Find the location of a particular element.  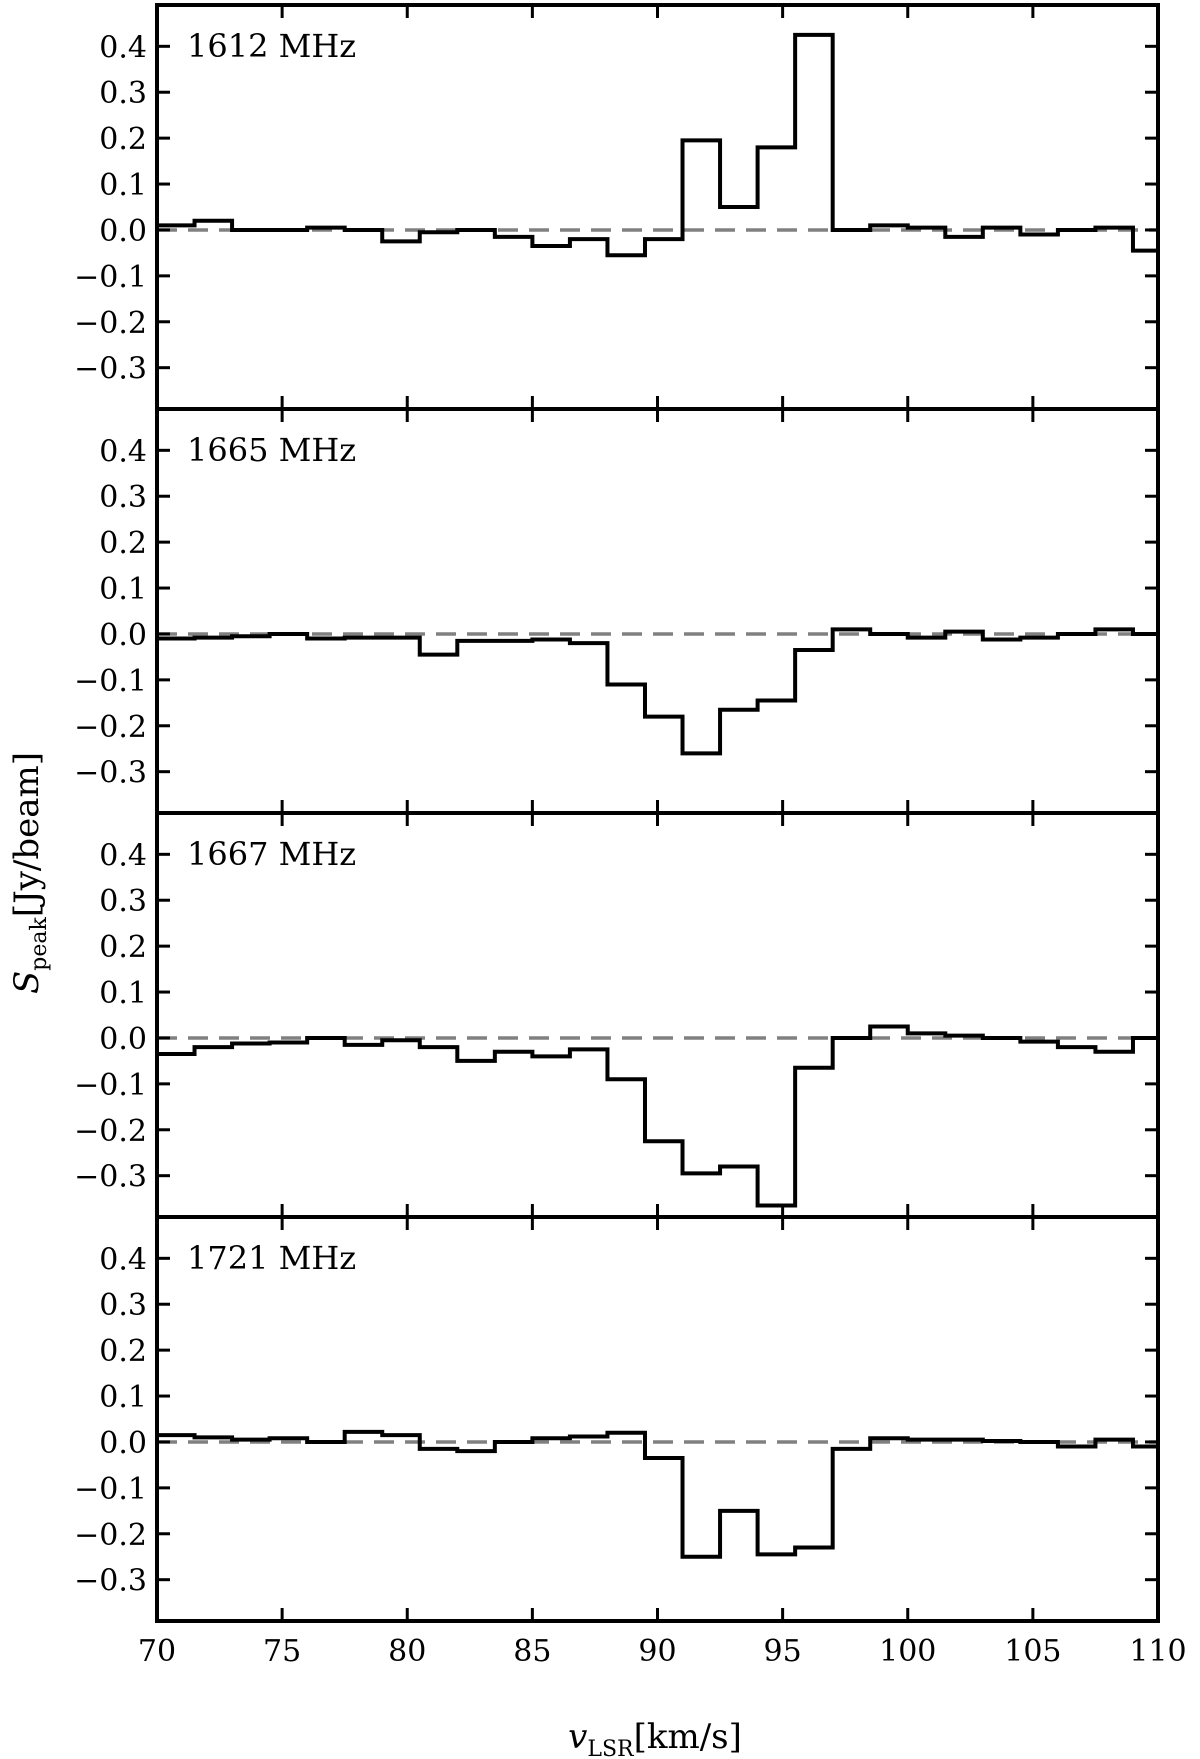

svg-text: Speak[Jy/beam] is located at coordinates (29, 873).